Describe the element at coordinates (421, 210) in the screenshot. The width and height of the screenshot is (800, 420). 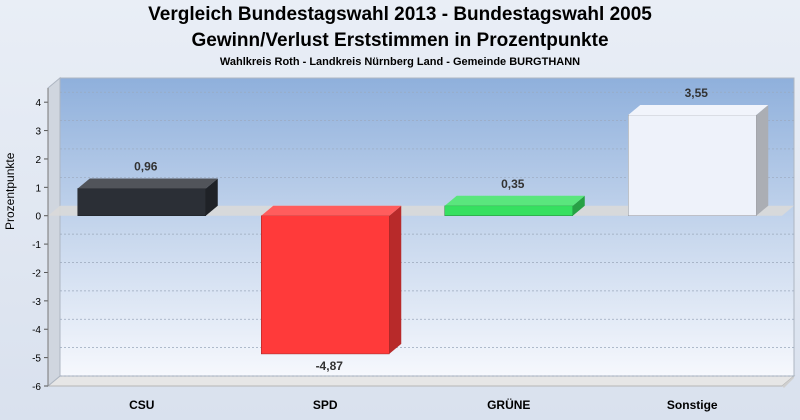
I see `zero-plane` at that location.